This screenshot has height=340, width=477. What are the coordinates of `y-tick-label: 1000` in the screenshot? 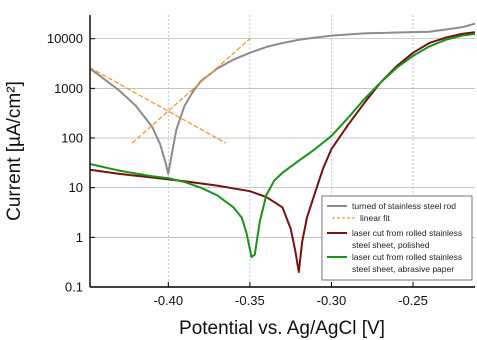 It's located at (68, 88).